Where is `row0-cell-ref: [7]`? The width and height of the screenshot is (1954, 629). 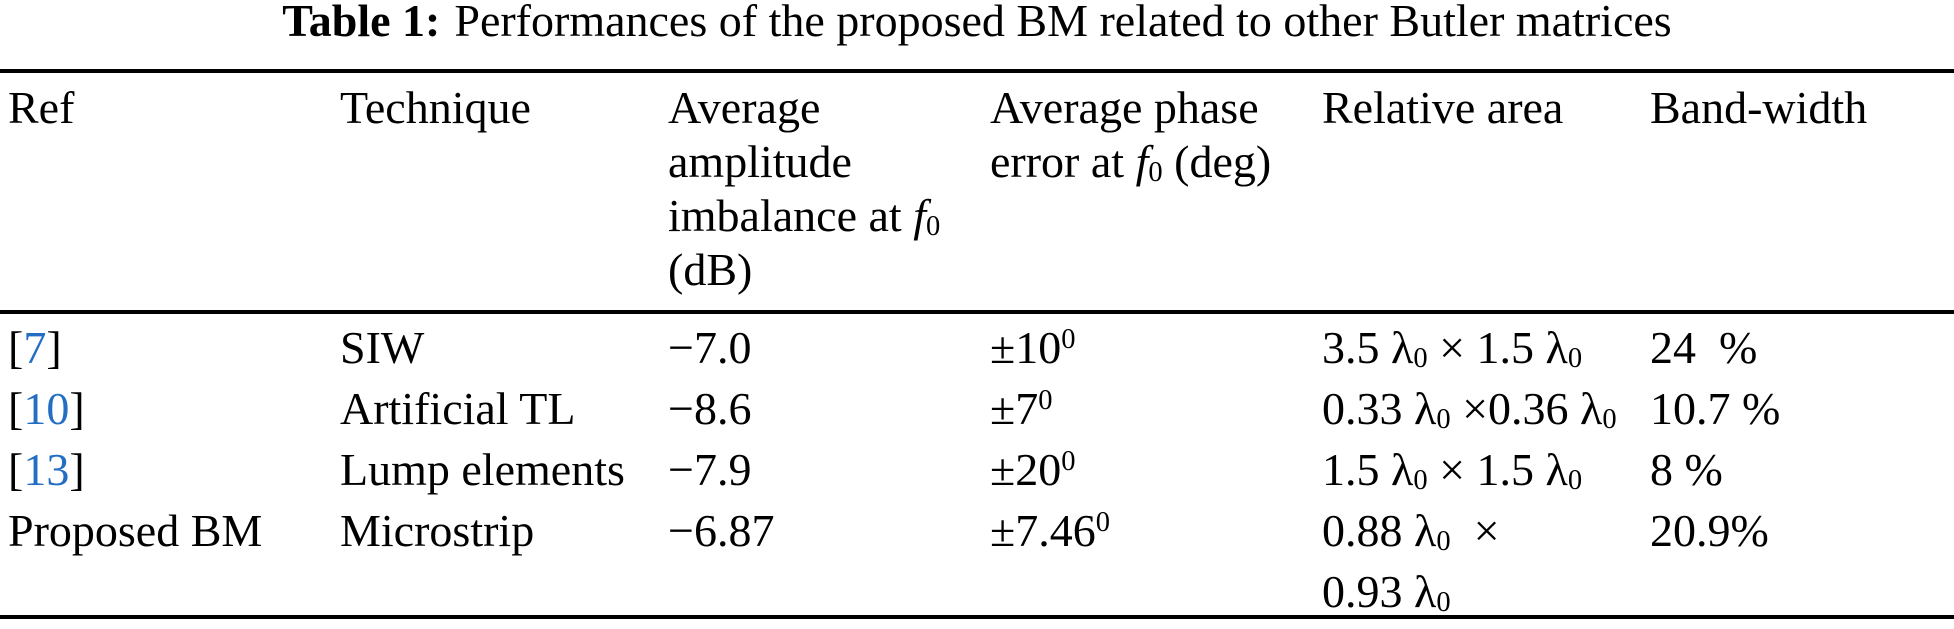
row0-cell-ref: [7] is located at coordinates (35, 347).